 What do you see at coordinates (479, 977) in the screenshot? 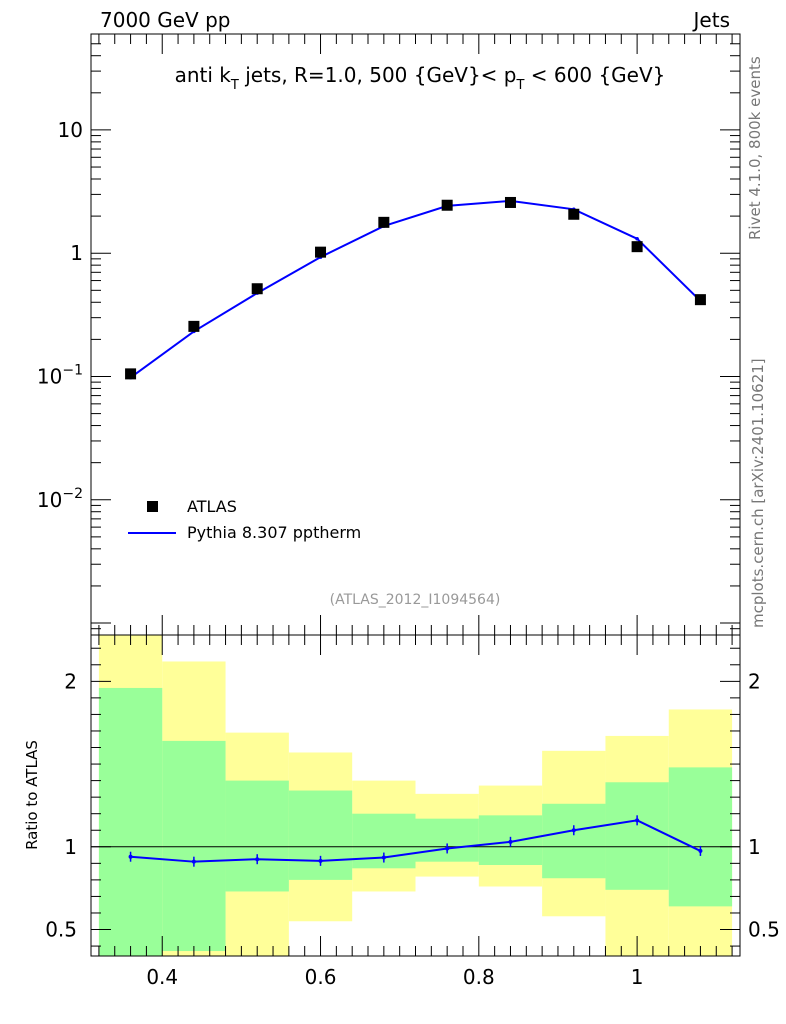
I see `x-tick-label: 0.8` at bounding box center [479, 977].